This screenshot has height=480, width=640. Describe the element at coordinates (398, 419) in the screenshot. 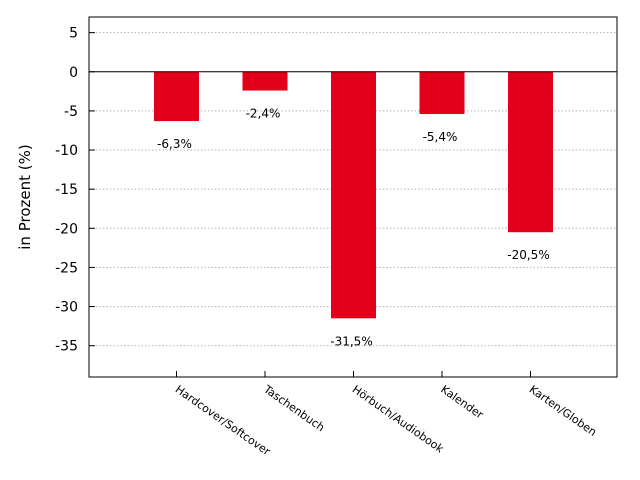

I see `x-tick-label: Hörbuch/Audiobook` at that location.